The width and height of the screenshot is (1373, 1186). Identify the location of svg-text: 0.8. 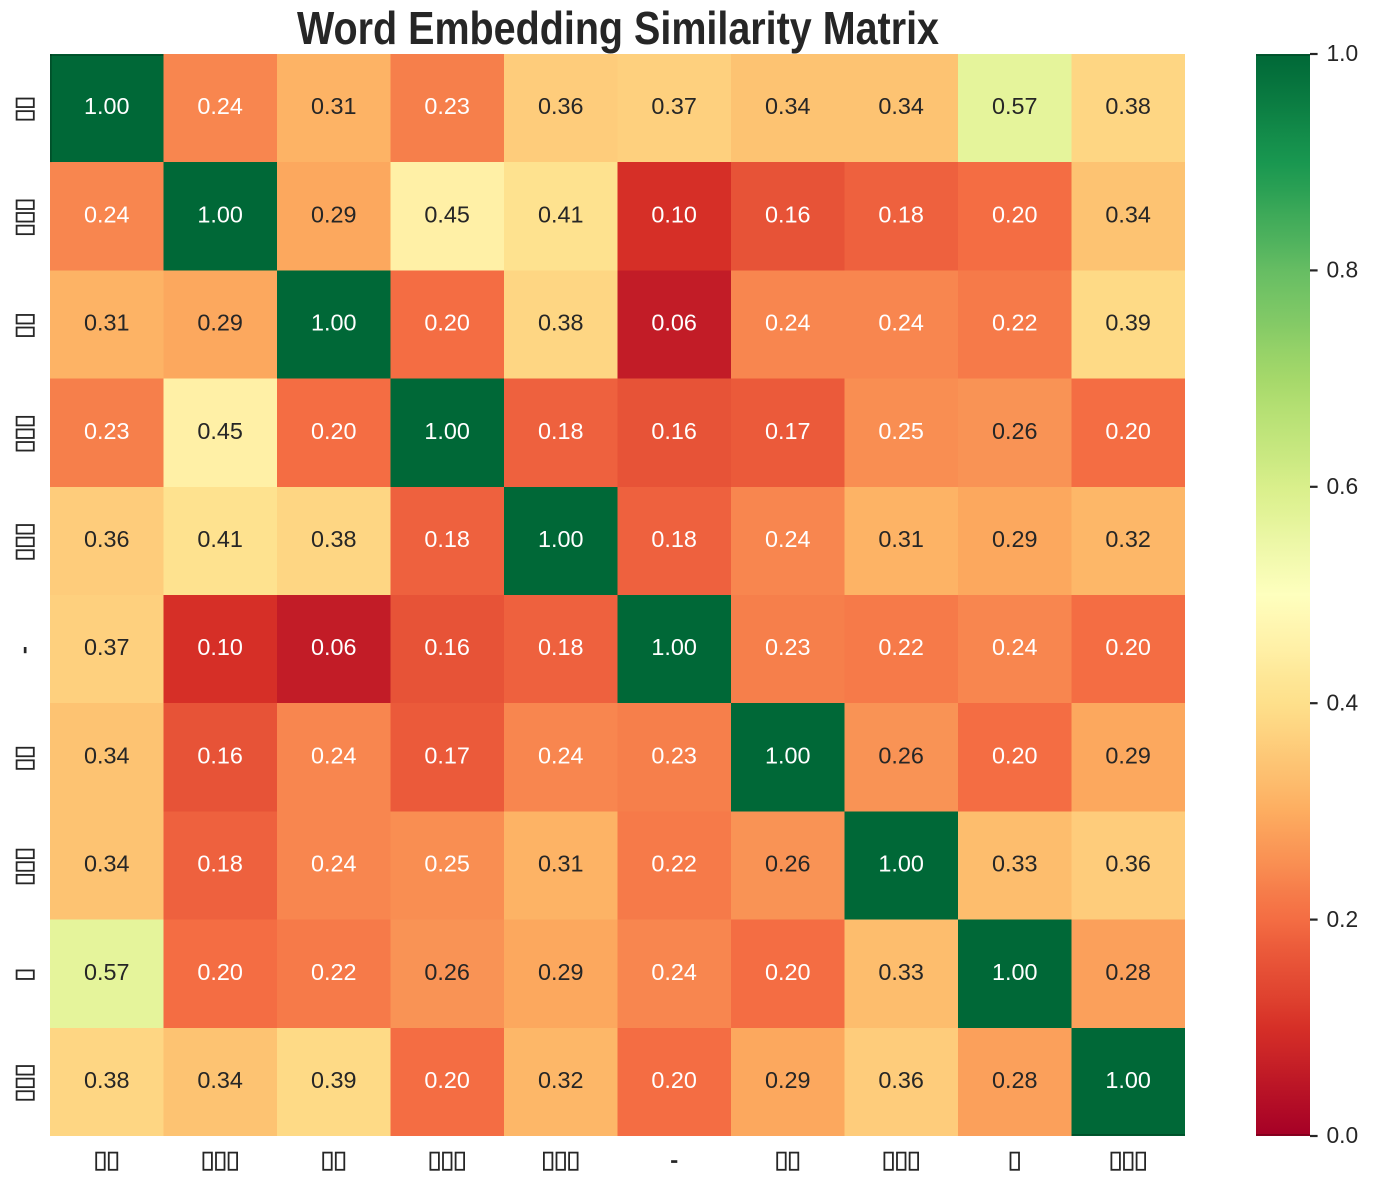
(1343, 270).